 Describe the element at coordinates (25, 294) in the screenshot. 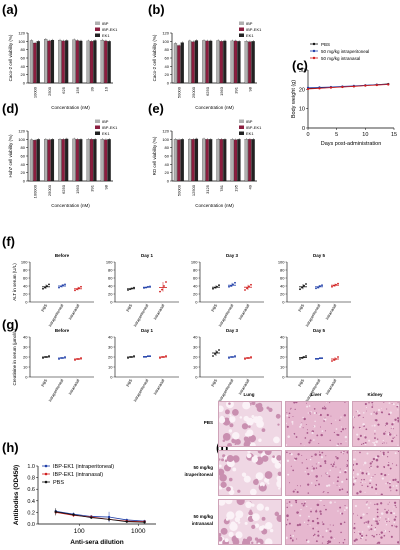

I see `y-tick-label: 20` at that location.